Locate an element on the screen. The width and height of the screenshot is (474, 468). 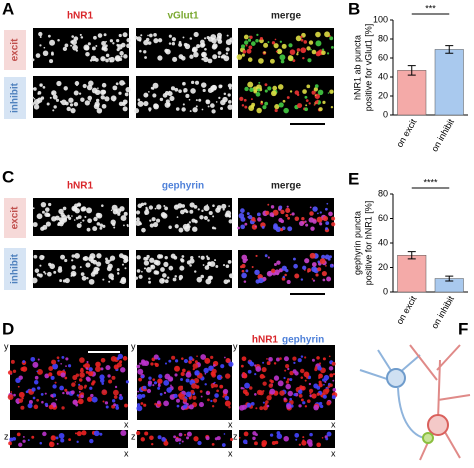
row-label-box is located at coordinates (15, 98).